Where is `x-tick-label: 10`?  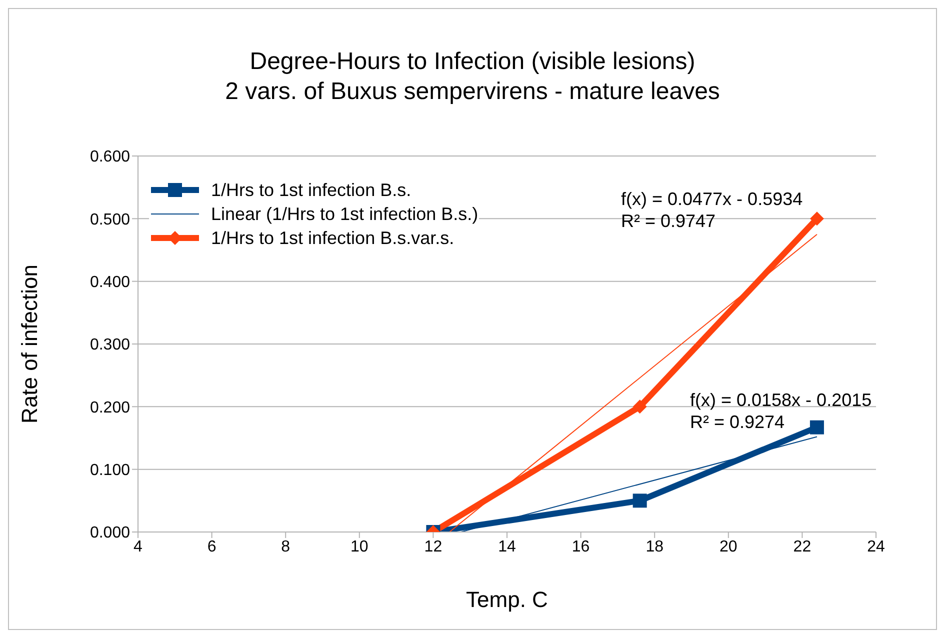
x-tick-label: 10 is located at coordinates (359, 547).